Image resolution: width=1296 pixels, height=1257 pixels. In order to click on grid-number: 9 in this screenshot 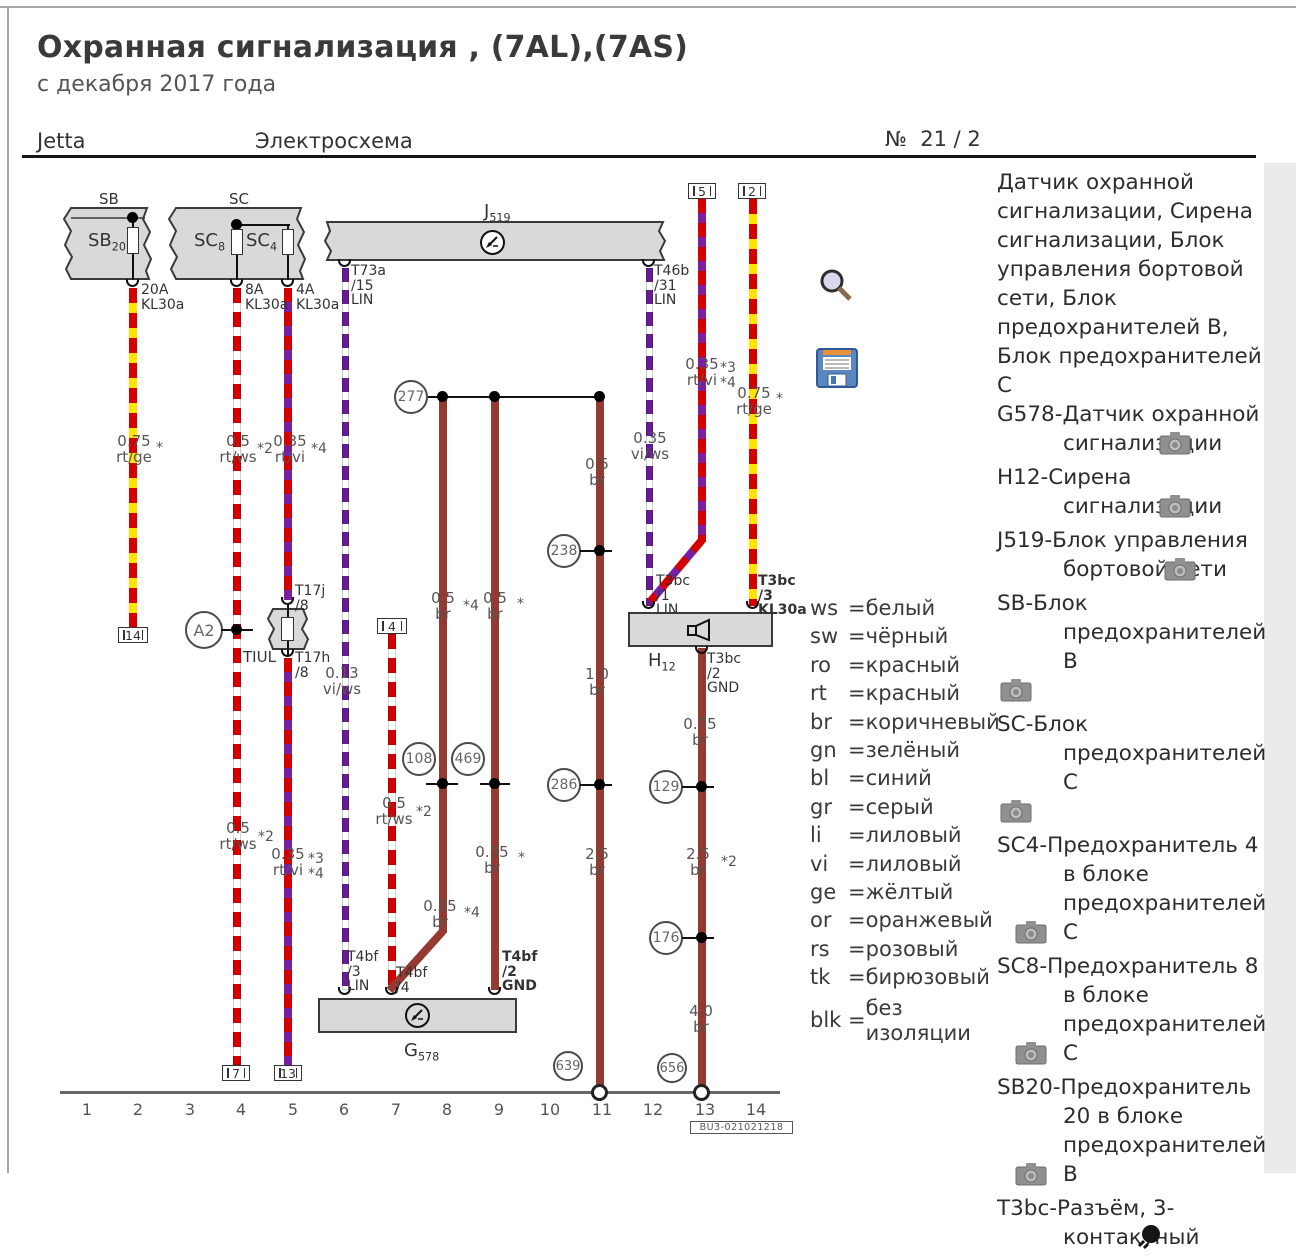, I will do `click(499, 1109)`.